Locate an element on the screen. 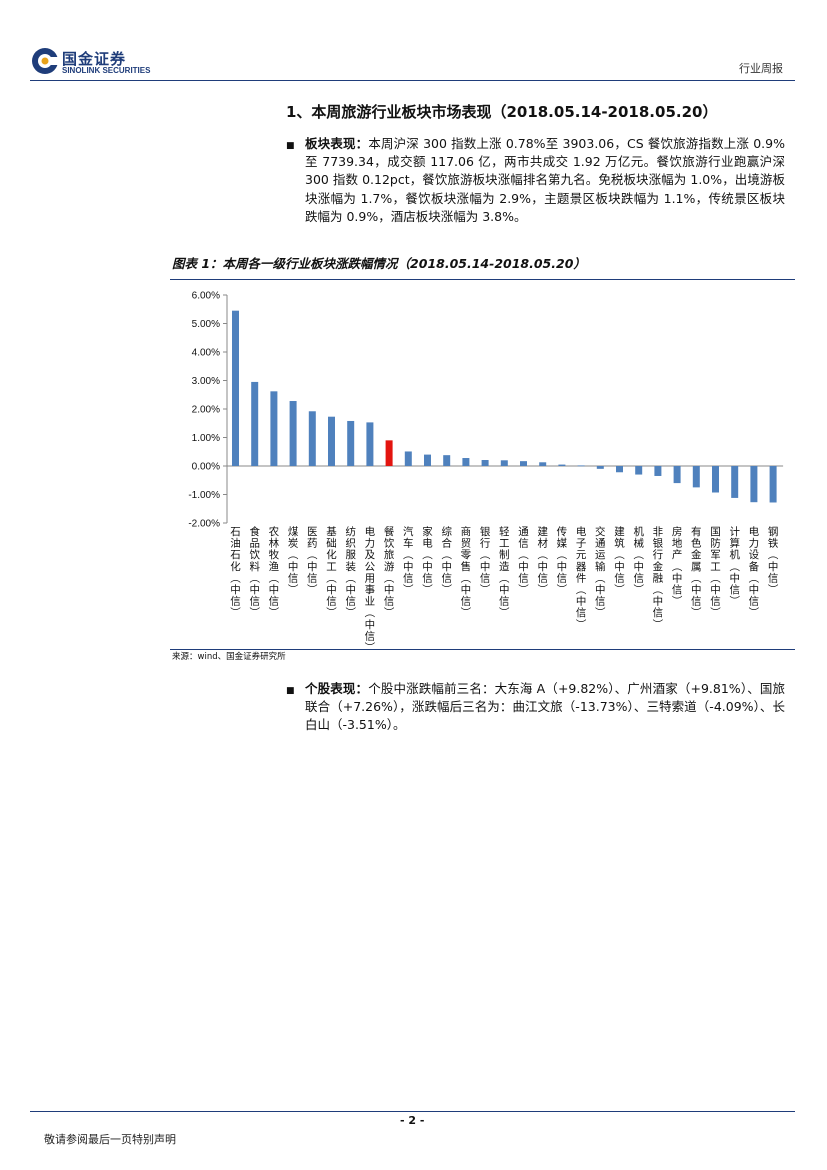 This screenshot has width=827, height=1170. para1-label: 板块表现： is located at coordinates (337, 143).